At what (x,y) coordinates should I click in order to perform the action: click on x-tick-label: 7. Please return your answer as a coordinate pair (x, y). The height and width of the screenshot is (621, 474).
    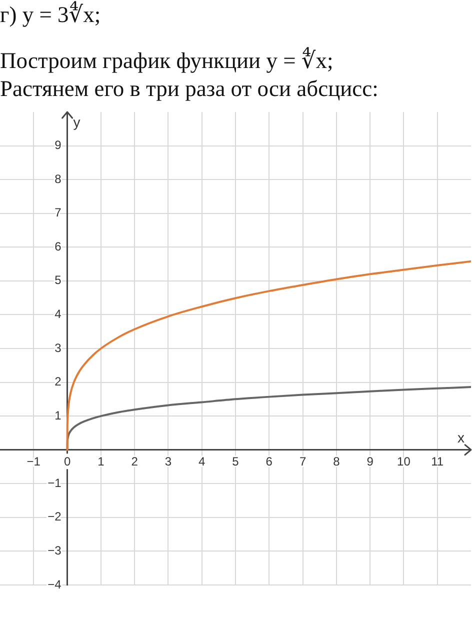
    Looking at the image, I should click on (302, 461).